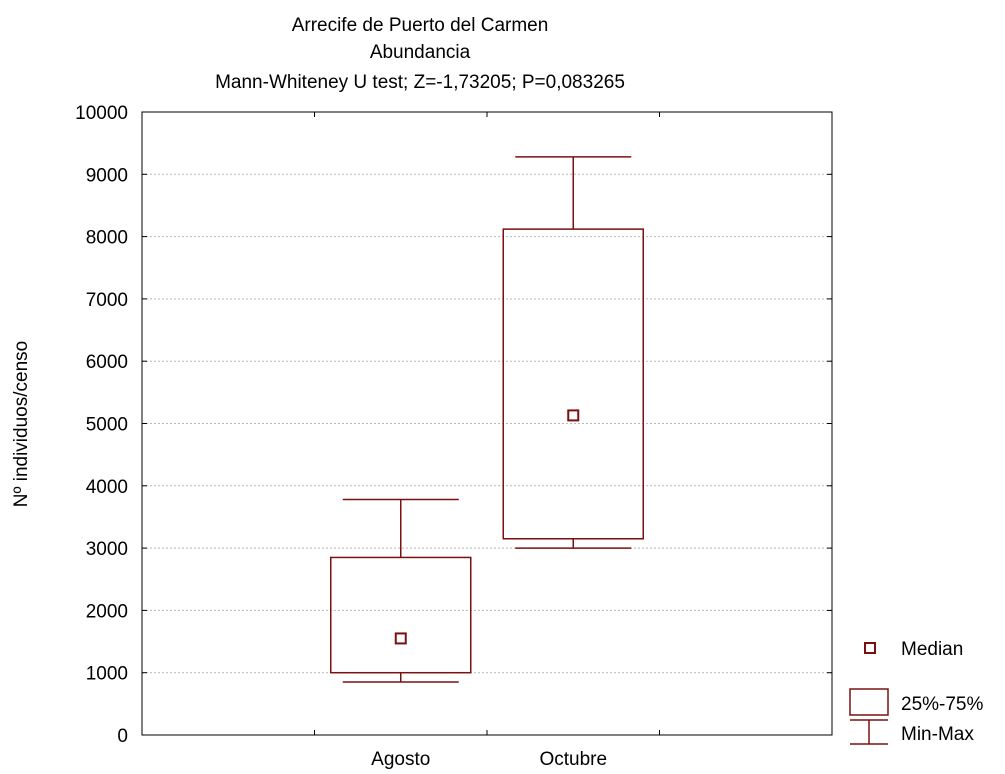 The image size is (1005, 774). I want to click on x-tick-label-agosto: Agosto, so click(400, 759).